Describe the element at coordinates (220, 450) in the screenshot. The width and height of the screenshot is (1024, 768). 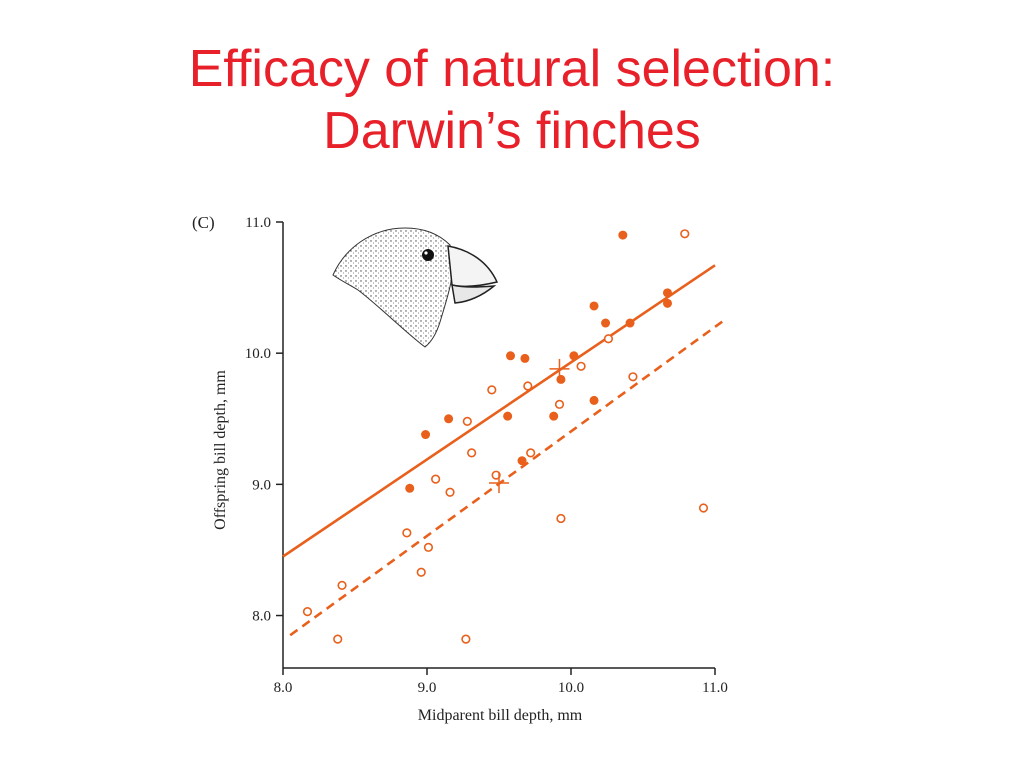
I see `y-axis-label: Offspring bill depth, mm` at that location.